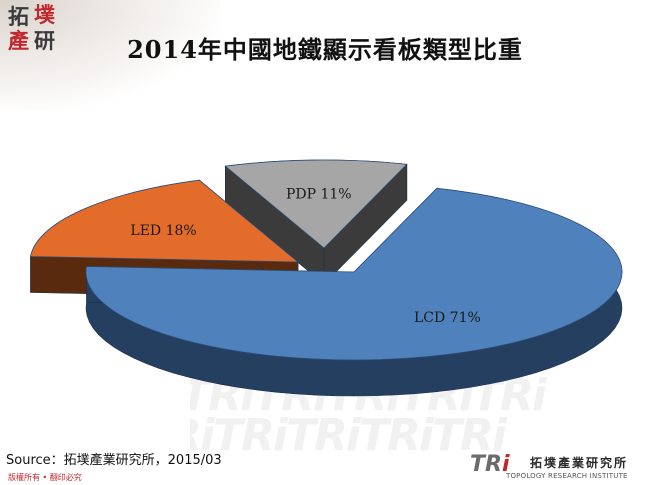  What do you see at coordinates (18, 40) in the screenshot?
I see `logo-char-3: 產` at bounding box center [18, 40].